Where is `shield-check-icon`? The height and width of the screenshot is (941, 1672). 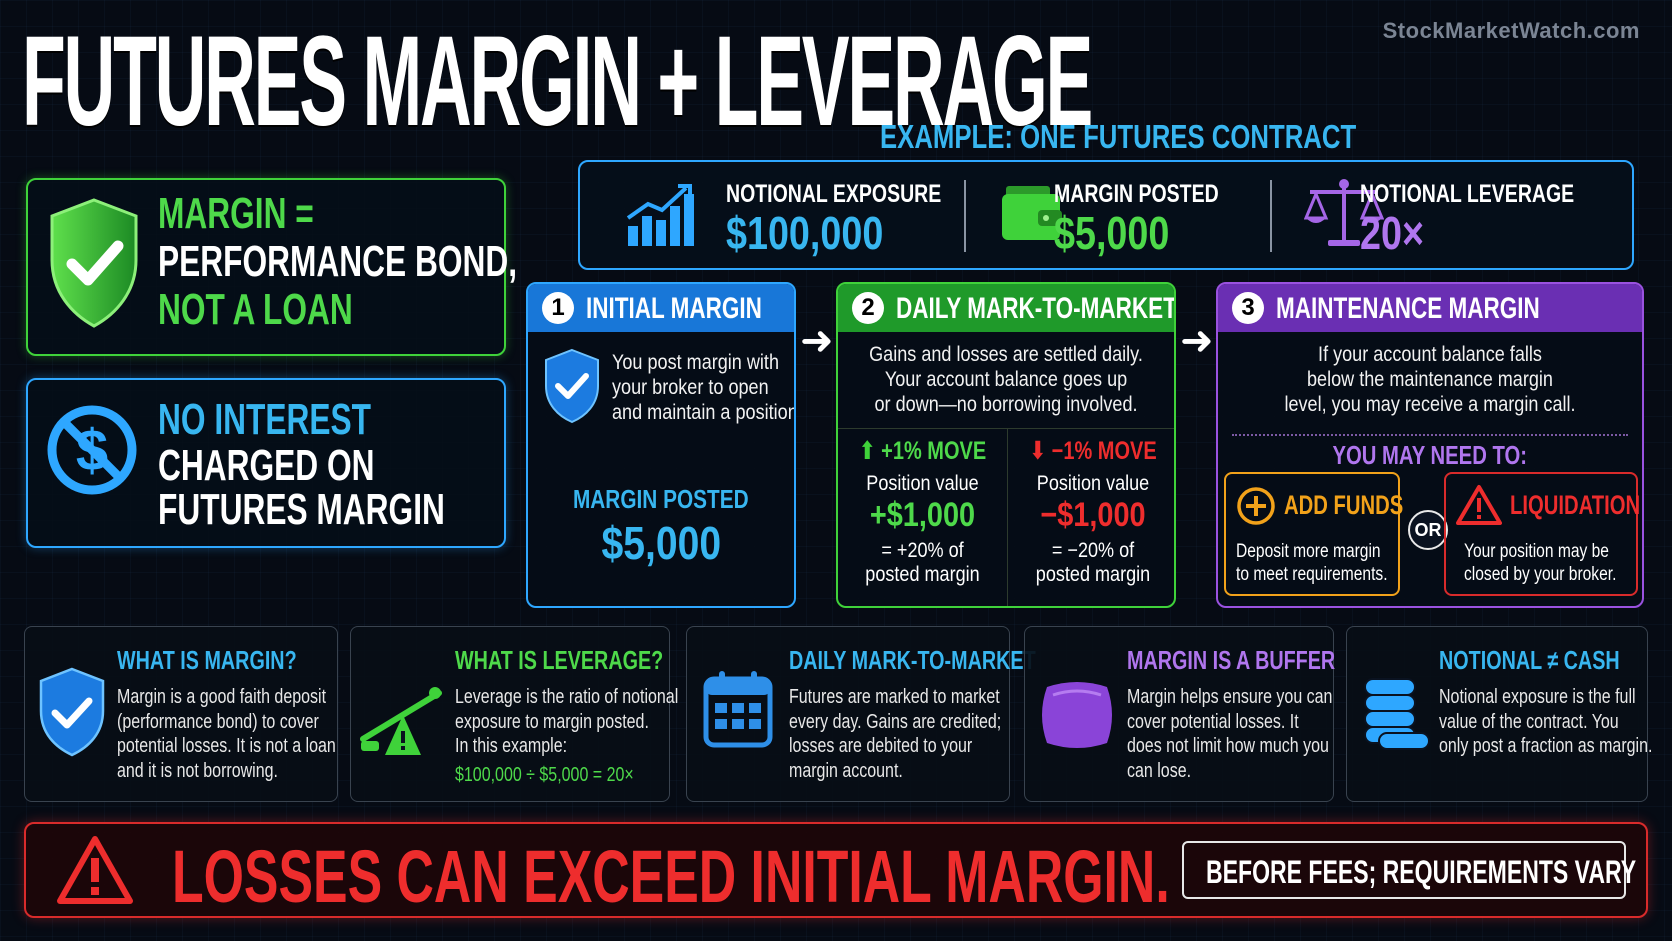
shield-check-icon is located at coordinates (94, 263).